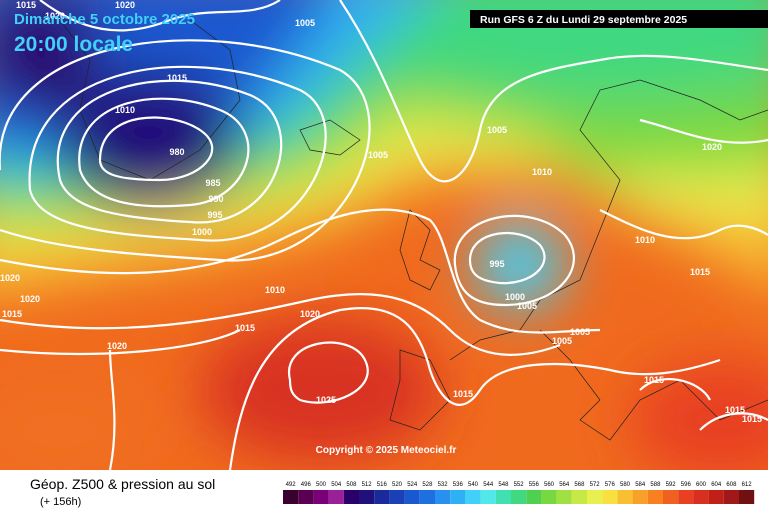 The height and width of the screenshot is (512, 768). What do you see at coordinates (640, 485) in the screenshot?
I see `scale-label: 584` at bounding box center [640, 485].